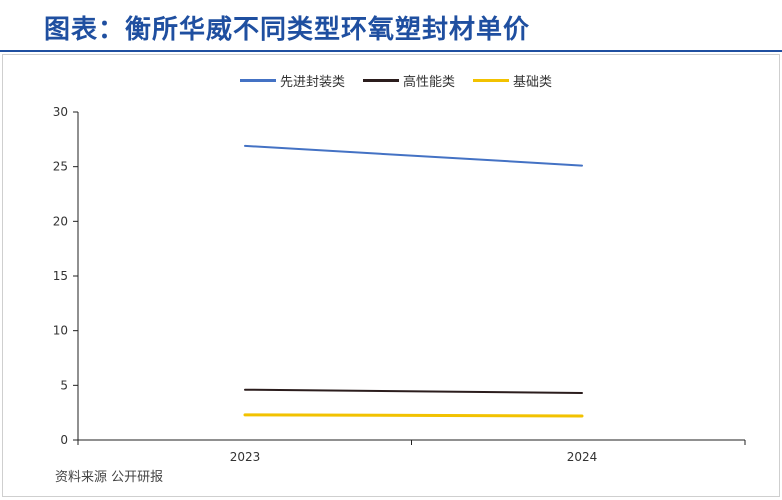  Describe the element at coordinates (313, 82) in the screenshot. I see `legend-label: 先进封装类` at that location.